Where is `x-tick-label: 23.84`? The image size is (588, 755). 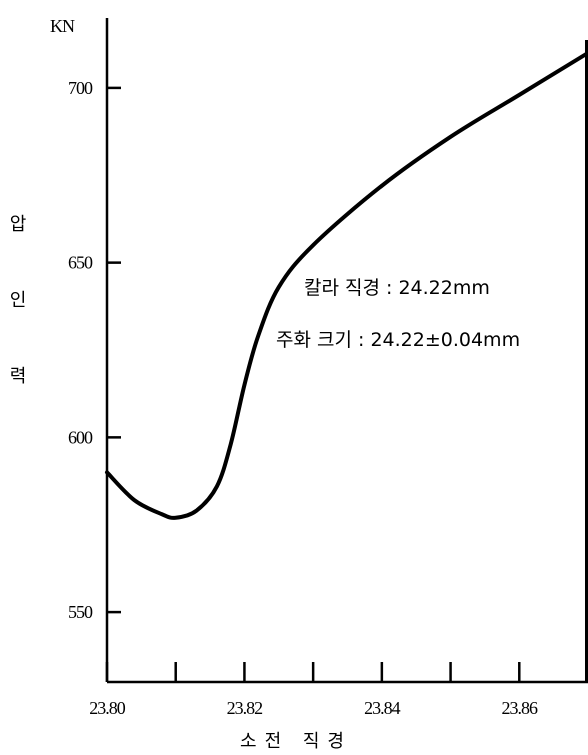 x-tick-label: 23.84 is located at coordinates (382, 708).